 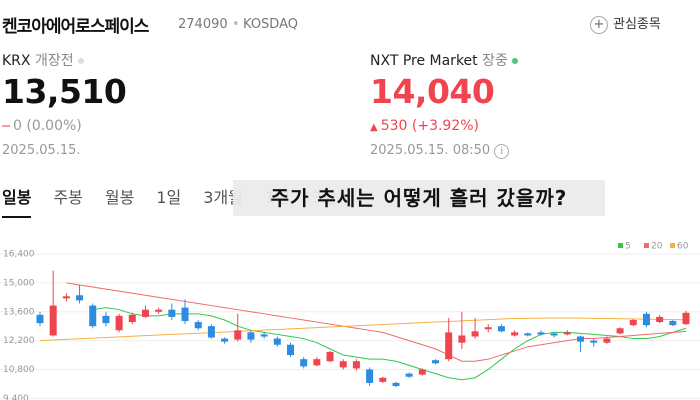 I want to click on nxt-change-row: ▲ 530 (+3.92%), so click(x=424, y=126).